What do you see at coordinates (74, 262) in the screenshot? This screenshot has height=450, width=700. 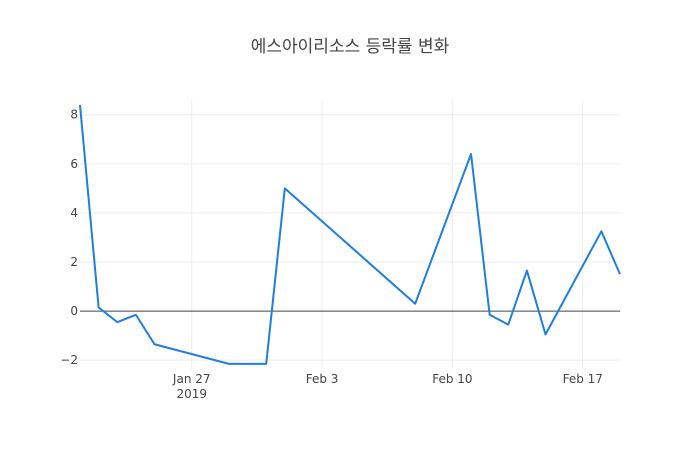 I see `y-tick-label: 2` at bounding box center [74, 262].